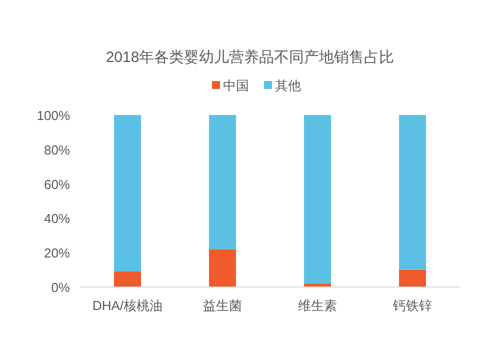  What do you see at coordinates (236, 85) in the screenshot?
I see `legend-label: 中国` at bounding box center [236, 85].